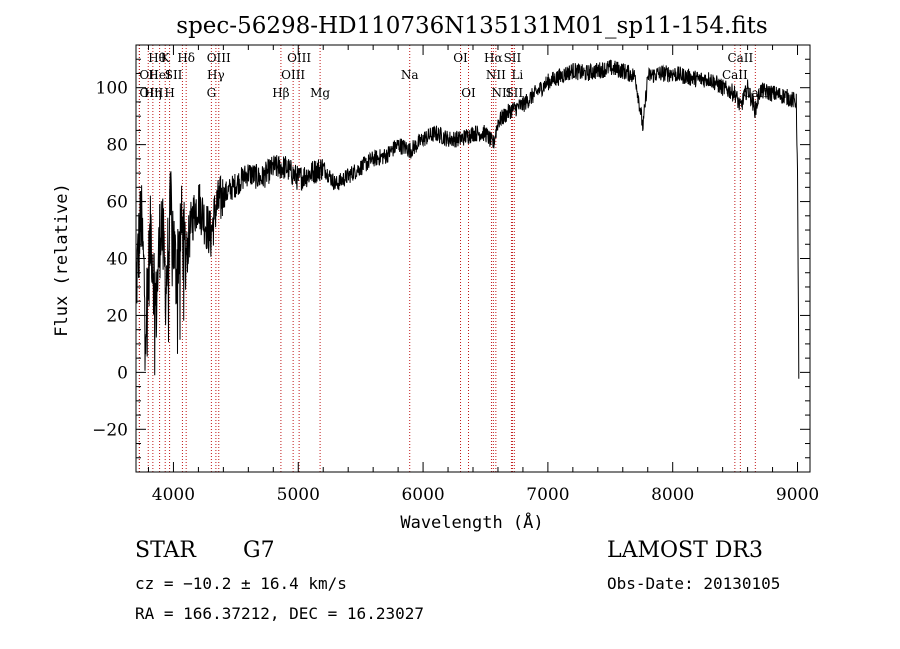 The image size is (900, 649). Describe the element at coordinates (280, 93) in the screenshot. I see `line-label: Hβ` at that location.